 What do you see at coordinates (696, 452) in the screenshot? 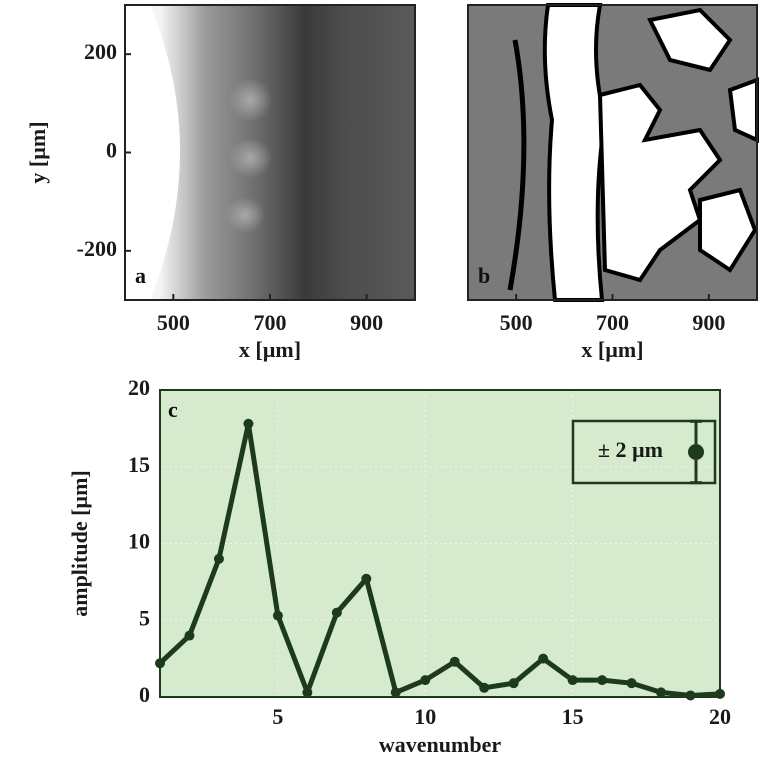
I see `legend-marker` at bounding box center [696, 452].